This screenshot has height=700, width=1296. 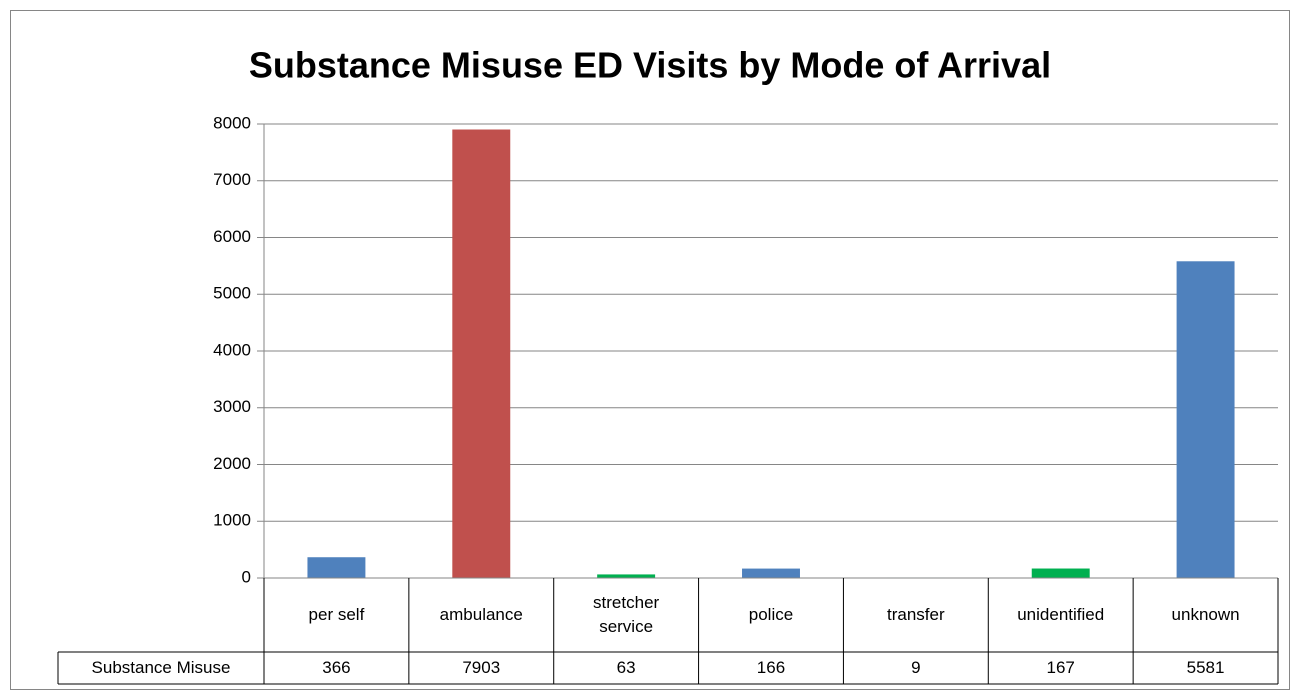 I want to click on y-tick-label: 8000, so click(x=232, y=122).